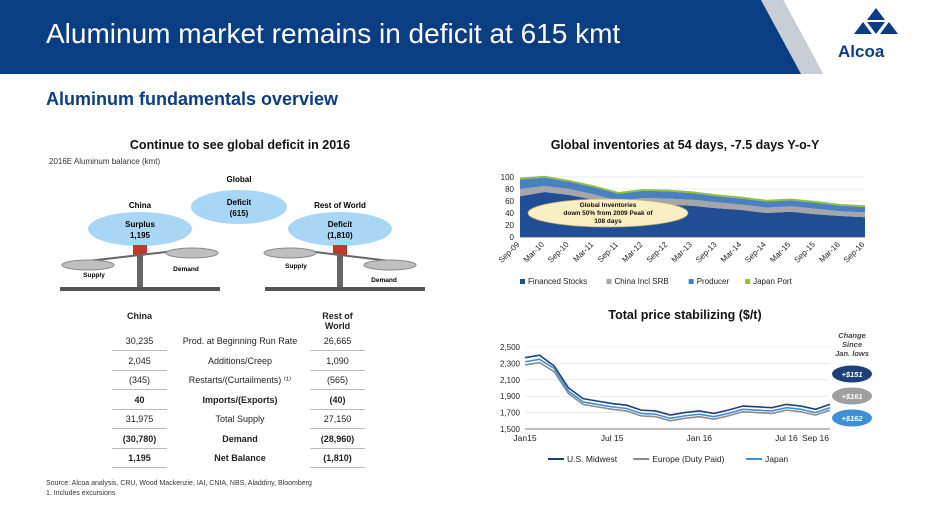  What do you see at coordinates (240, 145) in the screenshot?
I see `left-panel-title: Continue to see global deficit in 2016` at bounding box center [240, 145].